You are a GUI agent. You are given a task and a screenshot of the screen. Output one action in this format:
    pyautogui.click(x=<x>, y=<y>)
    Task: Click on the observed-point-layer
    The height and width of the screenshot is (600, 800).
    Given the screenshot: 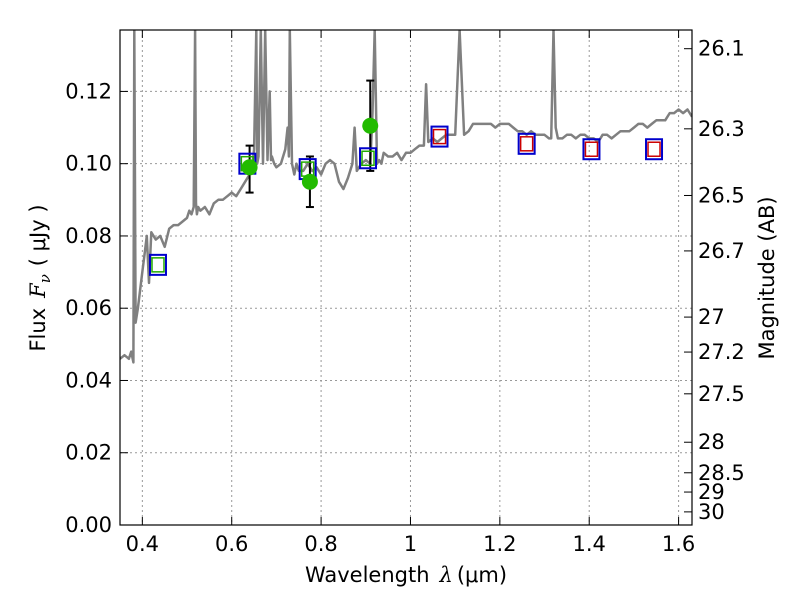 What is the action you would take?
    pyautogui.click(x=310, y=153)
    